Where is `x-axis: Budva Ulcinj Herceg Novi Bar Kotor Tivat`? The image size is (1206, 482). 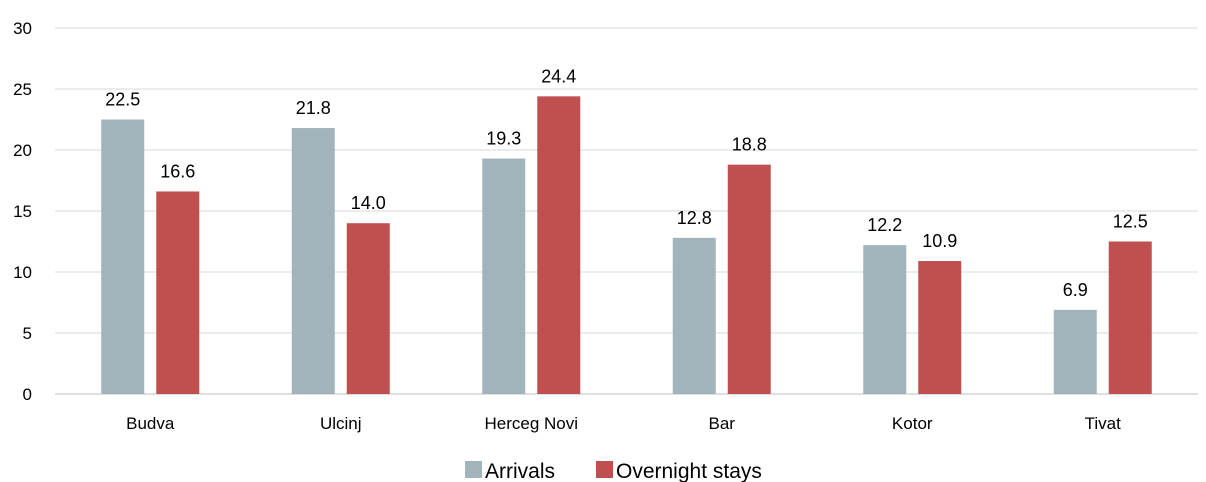
x-axis: Budva Ulcinj Herceg Novi Bar Kotor Tivat is located at coordinates (623, 423).